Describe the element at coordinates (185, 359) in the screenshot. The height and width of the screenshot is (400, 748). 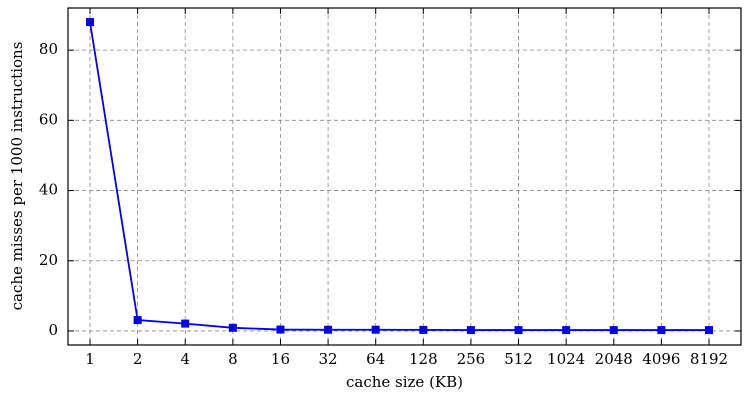
I see `x-tick-label: 4` at that location.